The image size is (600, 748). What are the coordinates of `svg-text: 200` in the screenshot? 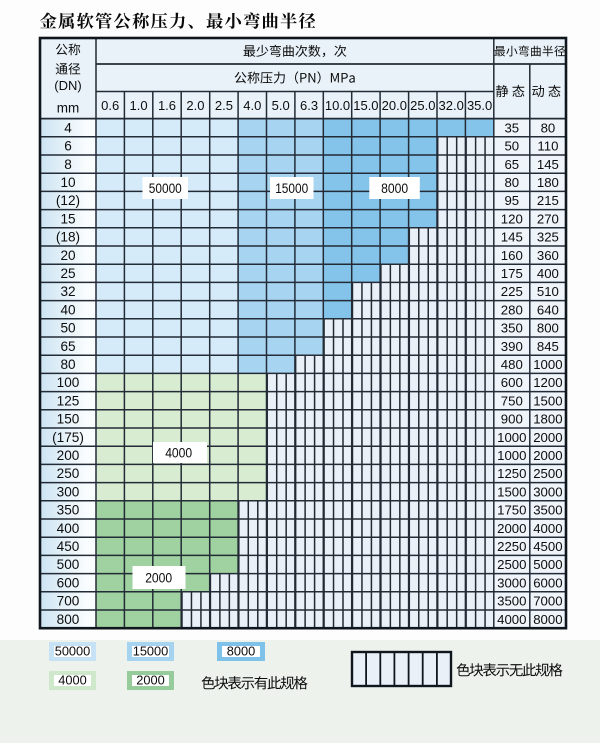 It's located at (68, 455).